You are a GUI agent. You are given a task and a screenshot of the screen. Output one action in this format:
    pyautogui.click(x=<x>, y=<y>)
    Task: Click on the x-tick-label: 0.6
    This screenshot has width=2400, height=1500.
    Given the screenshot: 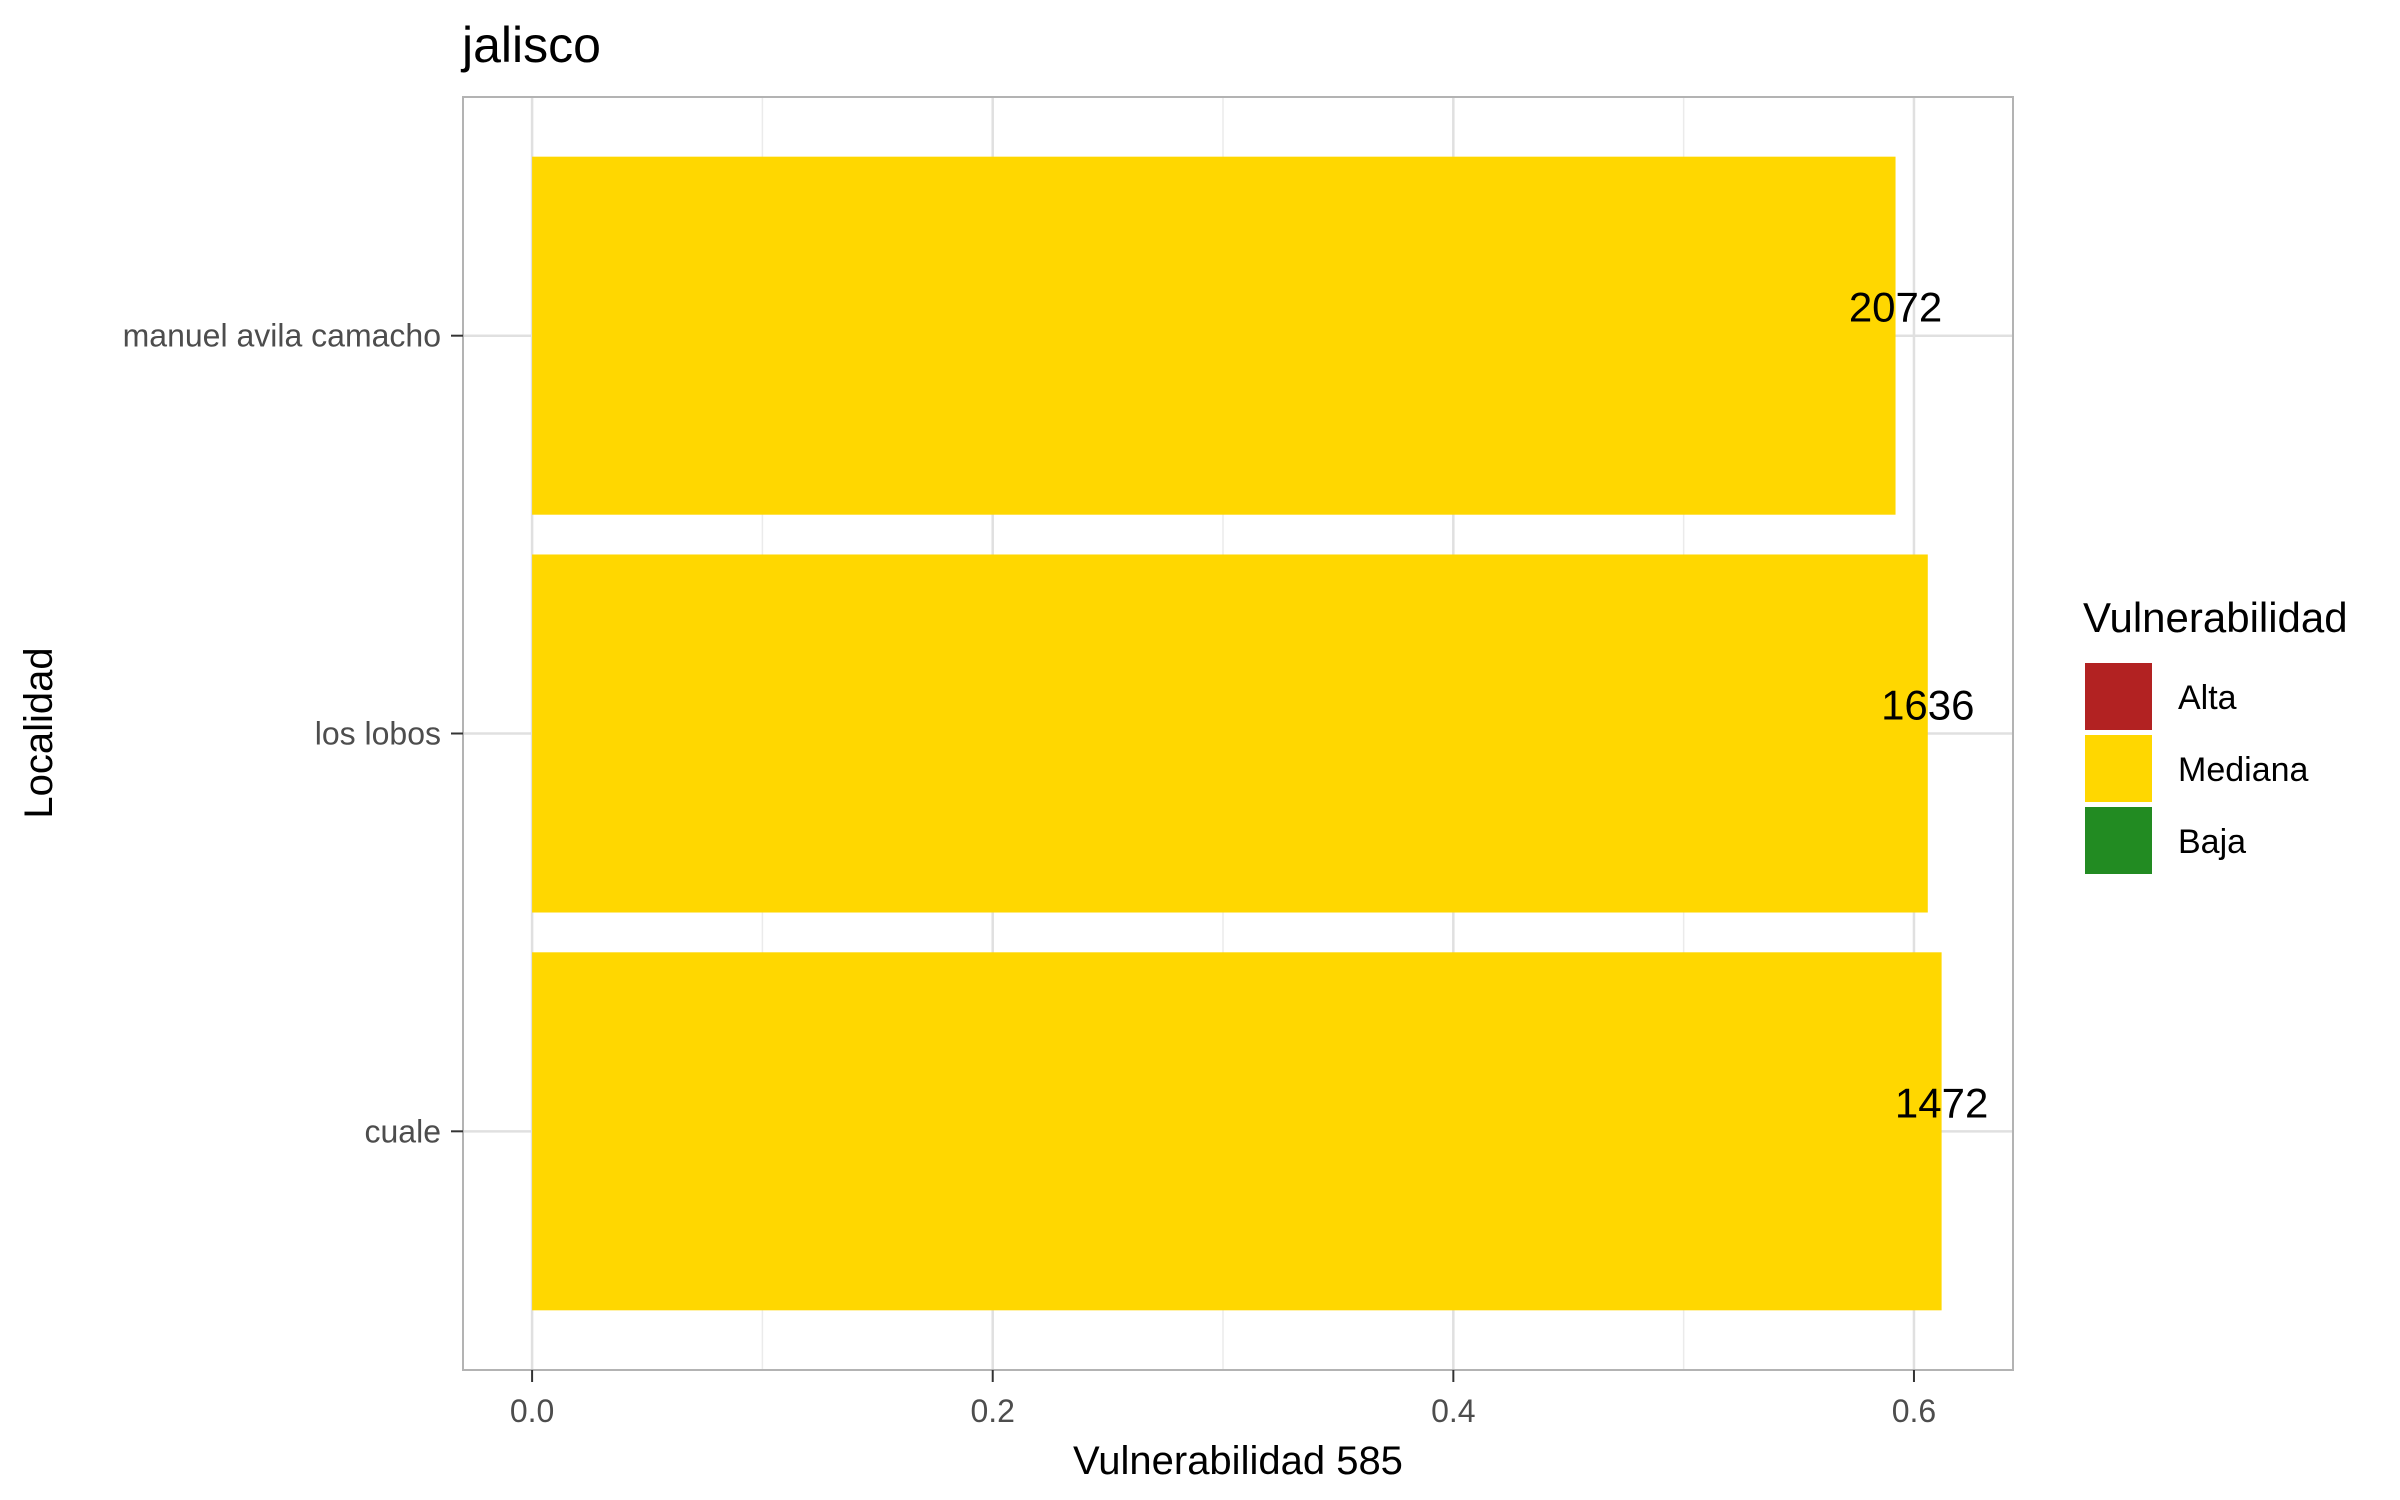 What is the action you would take?
    pyautogui.click(x=1914, y=1411)
    